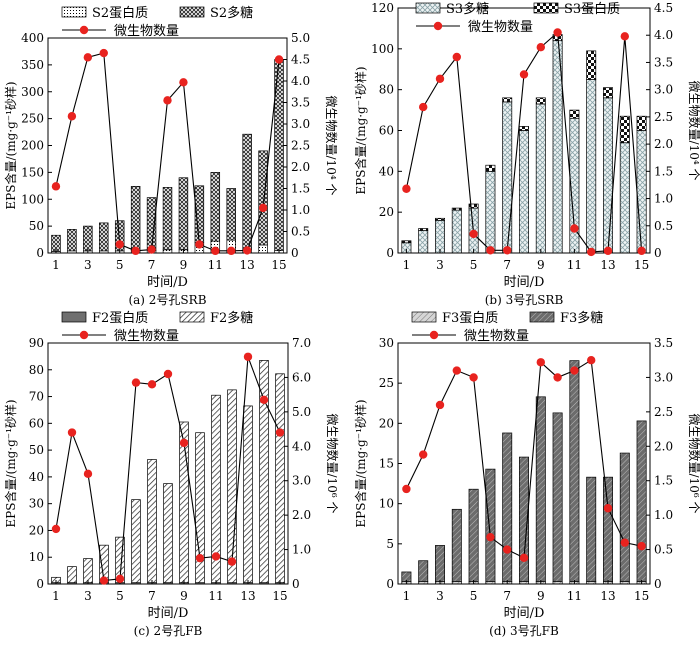 The height and width of the screenshot is (648, 700). What do you see at coordinates (332, 464) in the screenshot?
I see `y2-axis-title-c: 微生物数量/10⁶ 个` at bounding box center [332, 464].